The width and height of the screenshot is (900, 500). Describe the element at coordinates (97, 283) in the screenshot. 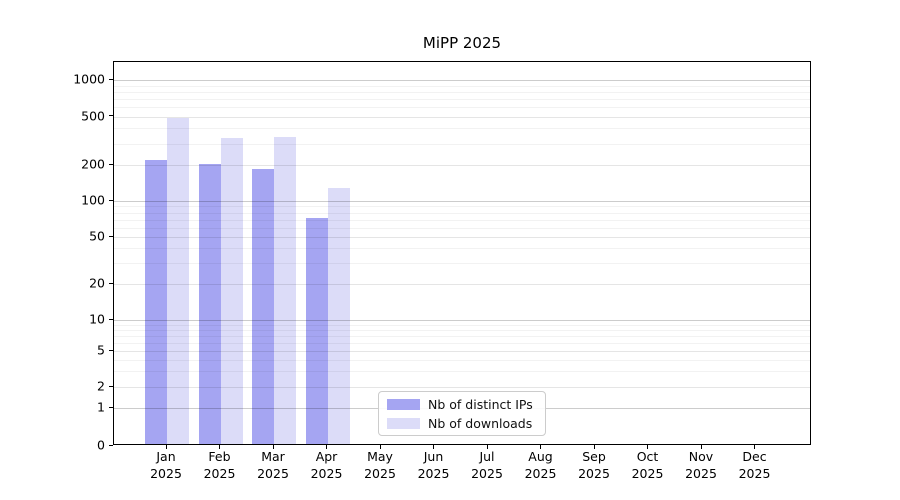

I see `y-tick-label: 20` at that location.